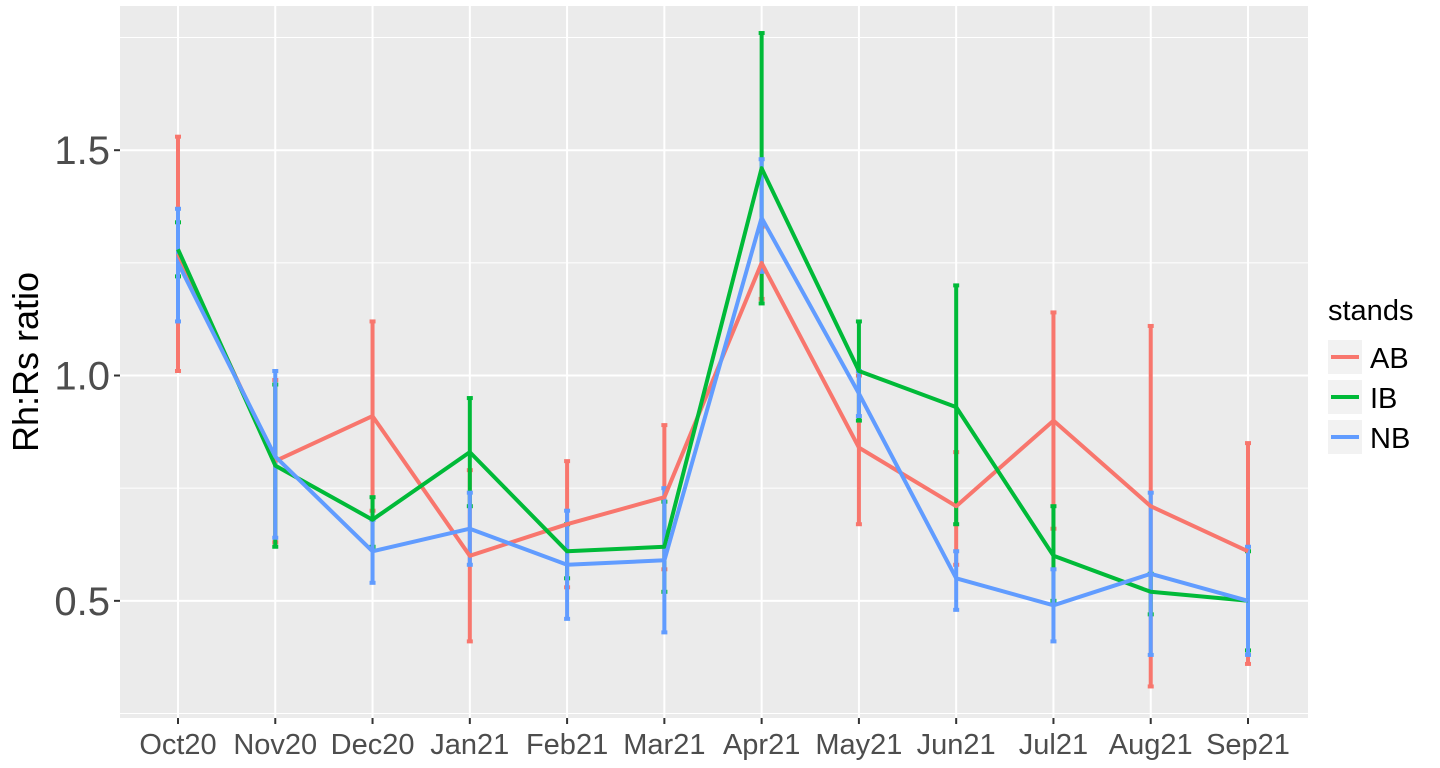  What do you see at coordinates (1383, 399) in the screenshot?
I see `legend-label-IB: IB` at bounding box center [1383, 399].